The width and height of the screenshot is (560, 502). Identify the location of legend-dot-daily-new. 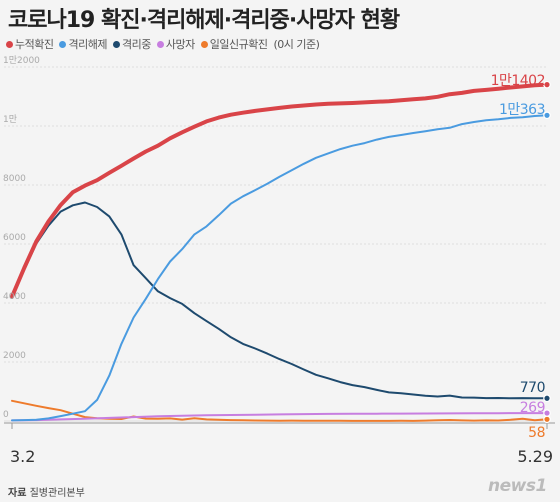
(204, 44).